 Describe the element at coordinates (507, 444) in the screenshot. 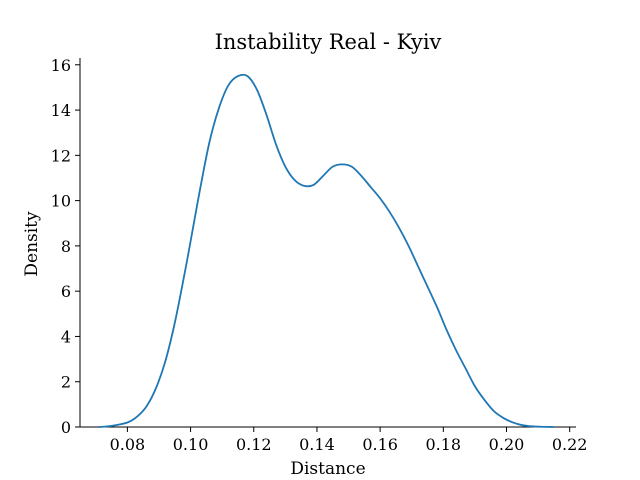

I see `x-tick-label: 0.20` at that location.